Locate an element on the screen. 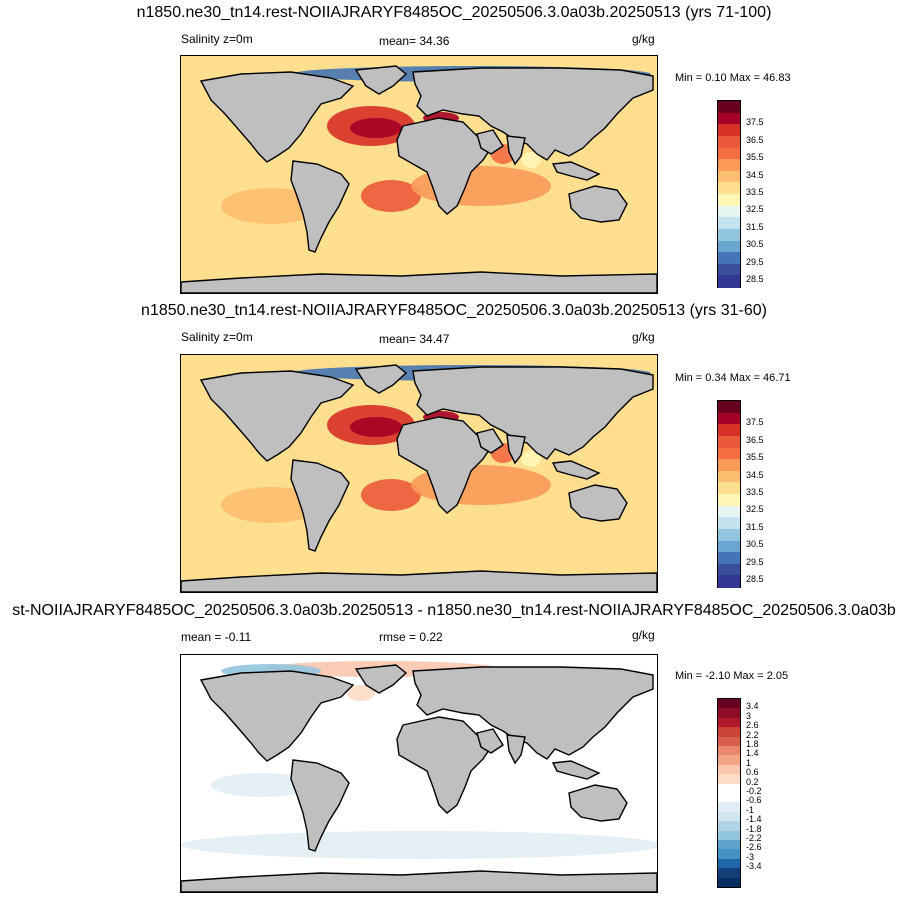  panel-3-map is located at coordinates (419, 773).